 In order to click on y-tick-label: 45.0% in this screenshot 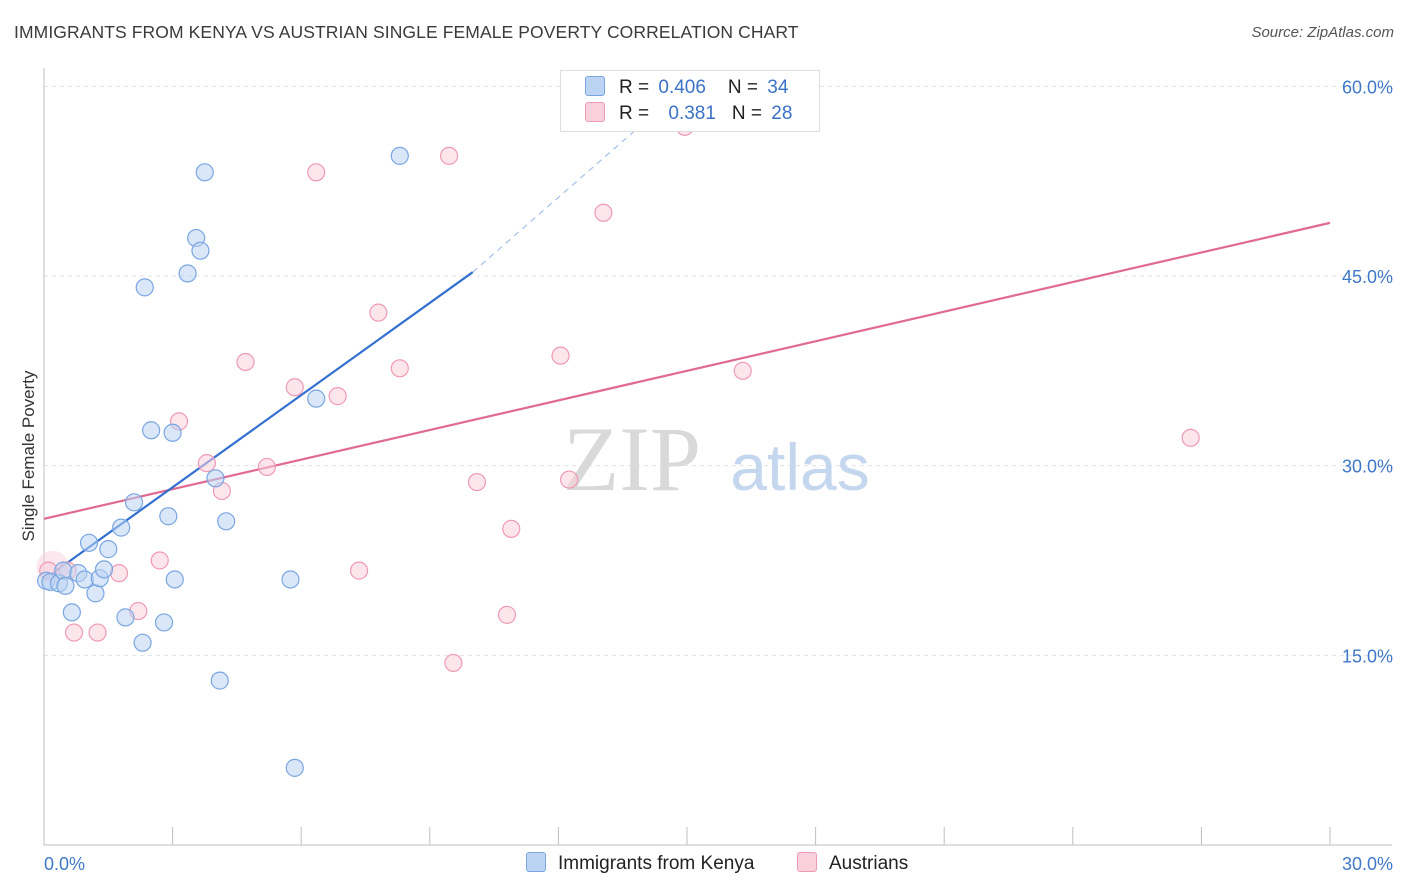, I will do `click(1367, 277)`.